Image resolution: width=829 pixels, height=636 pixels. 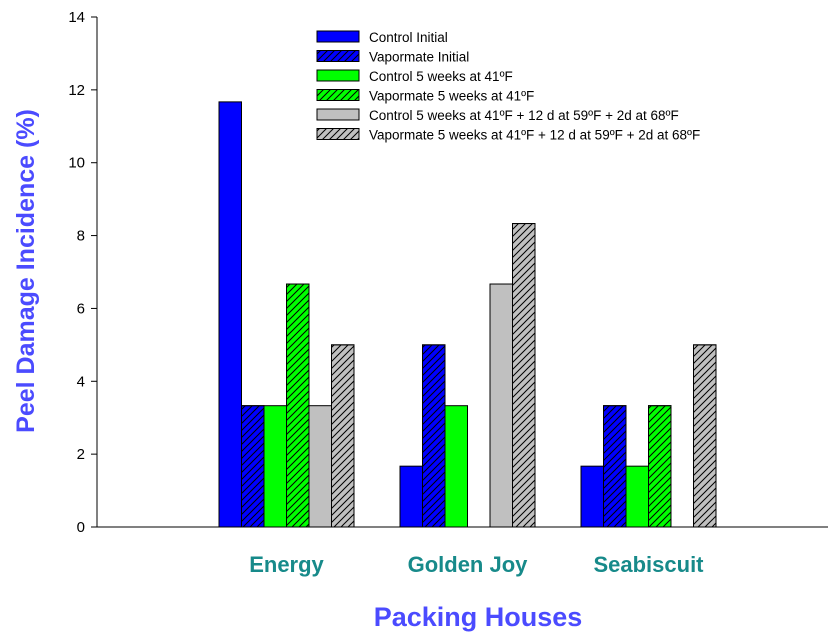 I want to click on y-tick-label: 2, so click(x=81, y=454).